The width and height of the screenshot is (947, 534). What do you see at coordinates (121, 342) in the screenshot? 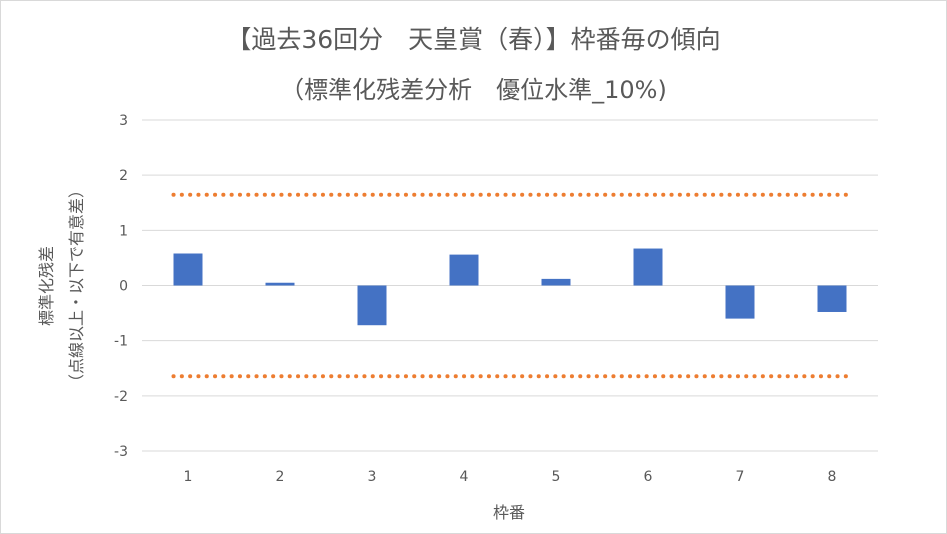
I see `y-tick-label: -1` at bounding box center [121, 342].